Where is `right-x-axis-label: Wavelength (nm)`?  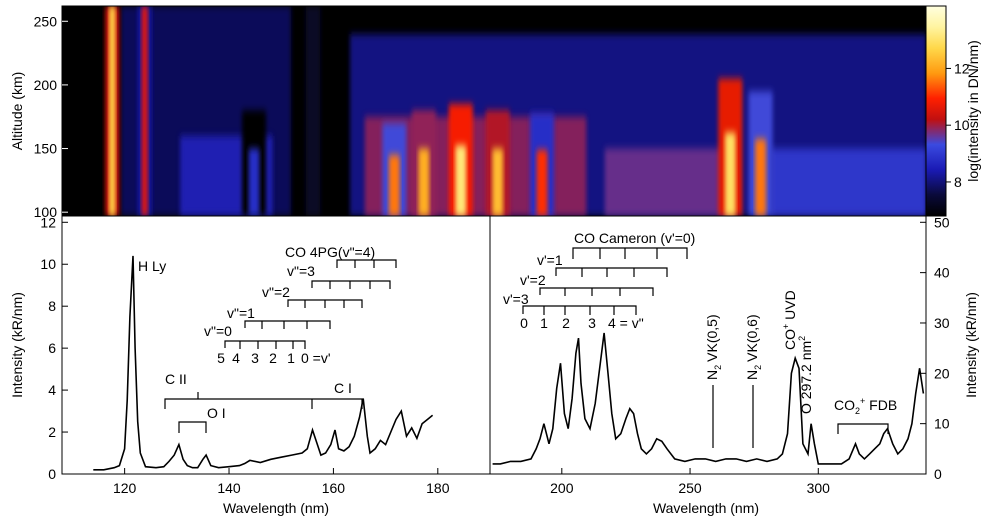 right-x-axis-label: Wavelength (nm) is located at coordinates (706, 508).